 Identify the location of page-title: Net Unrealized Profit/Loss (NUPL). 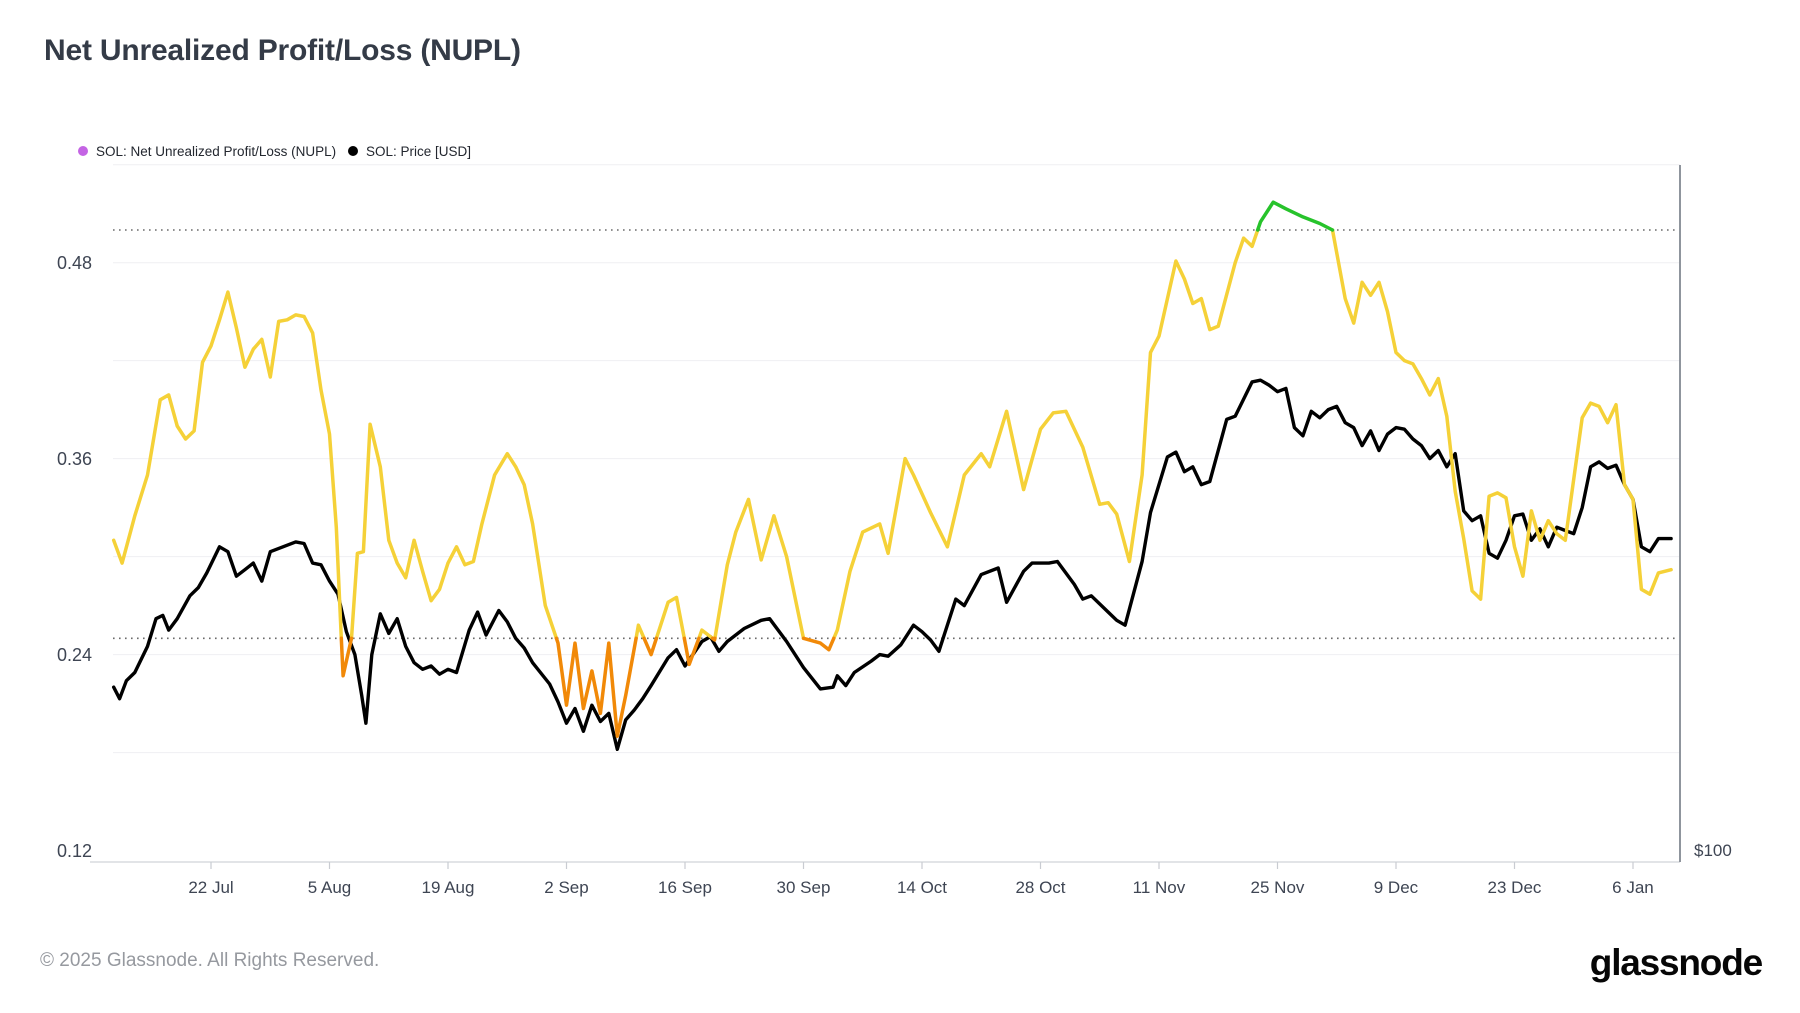
(282, 50).